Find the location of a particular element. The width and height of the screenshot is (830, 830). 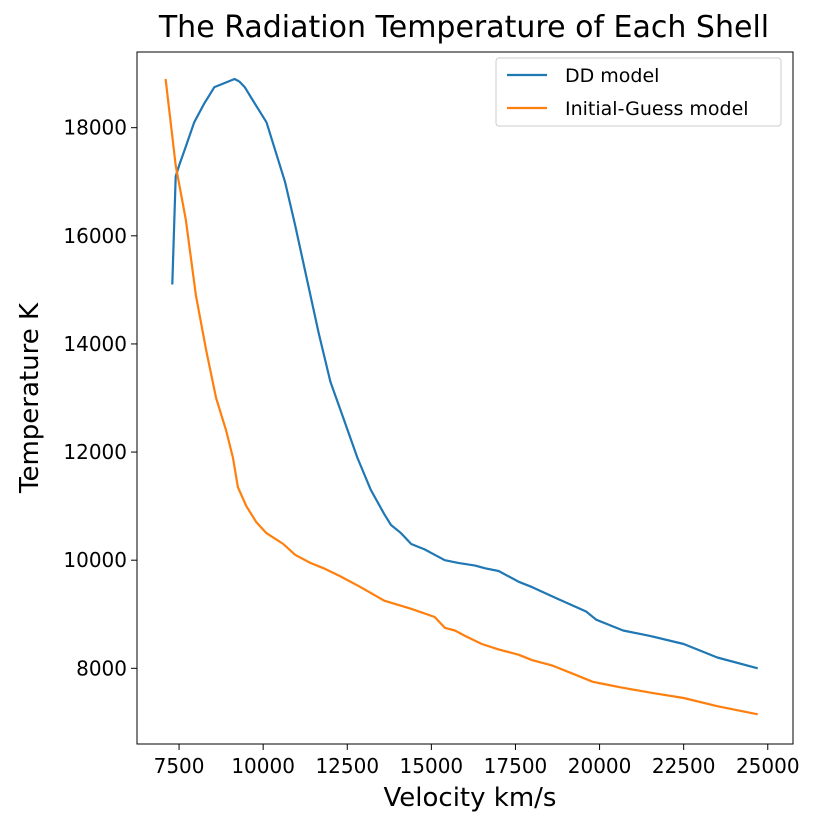

y-tick-label: 10000 is located at coordinates (95, 560).